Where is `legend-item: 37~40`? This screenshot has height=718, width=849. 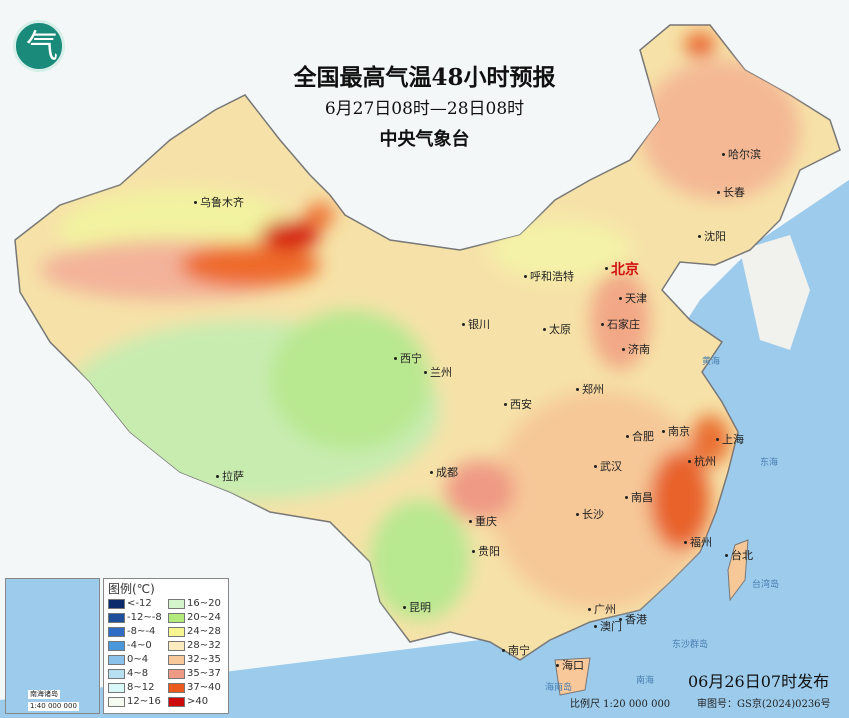 legend-item: 37~40 is located at coordinates (197, 688).